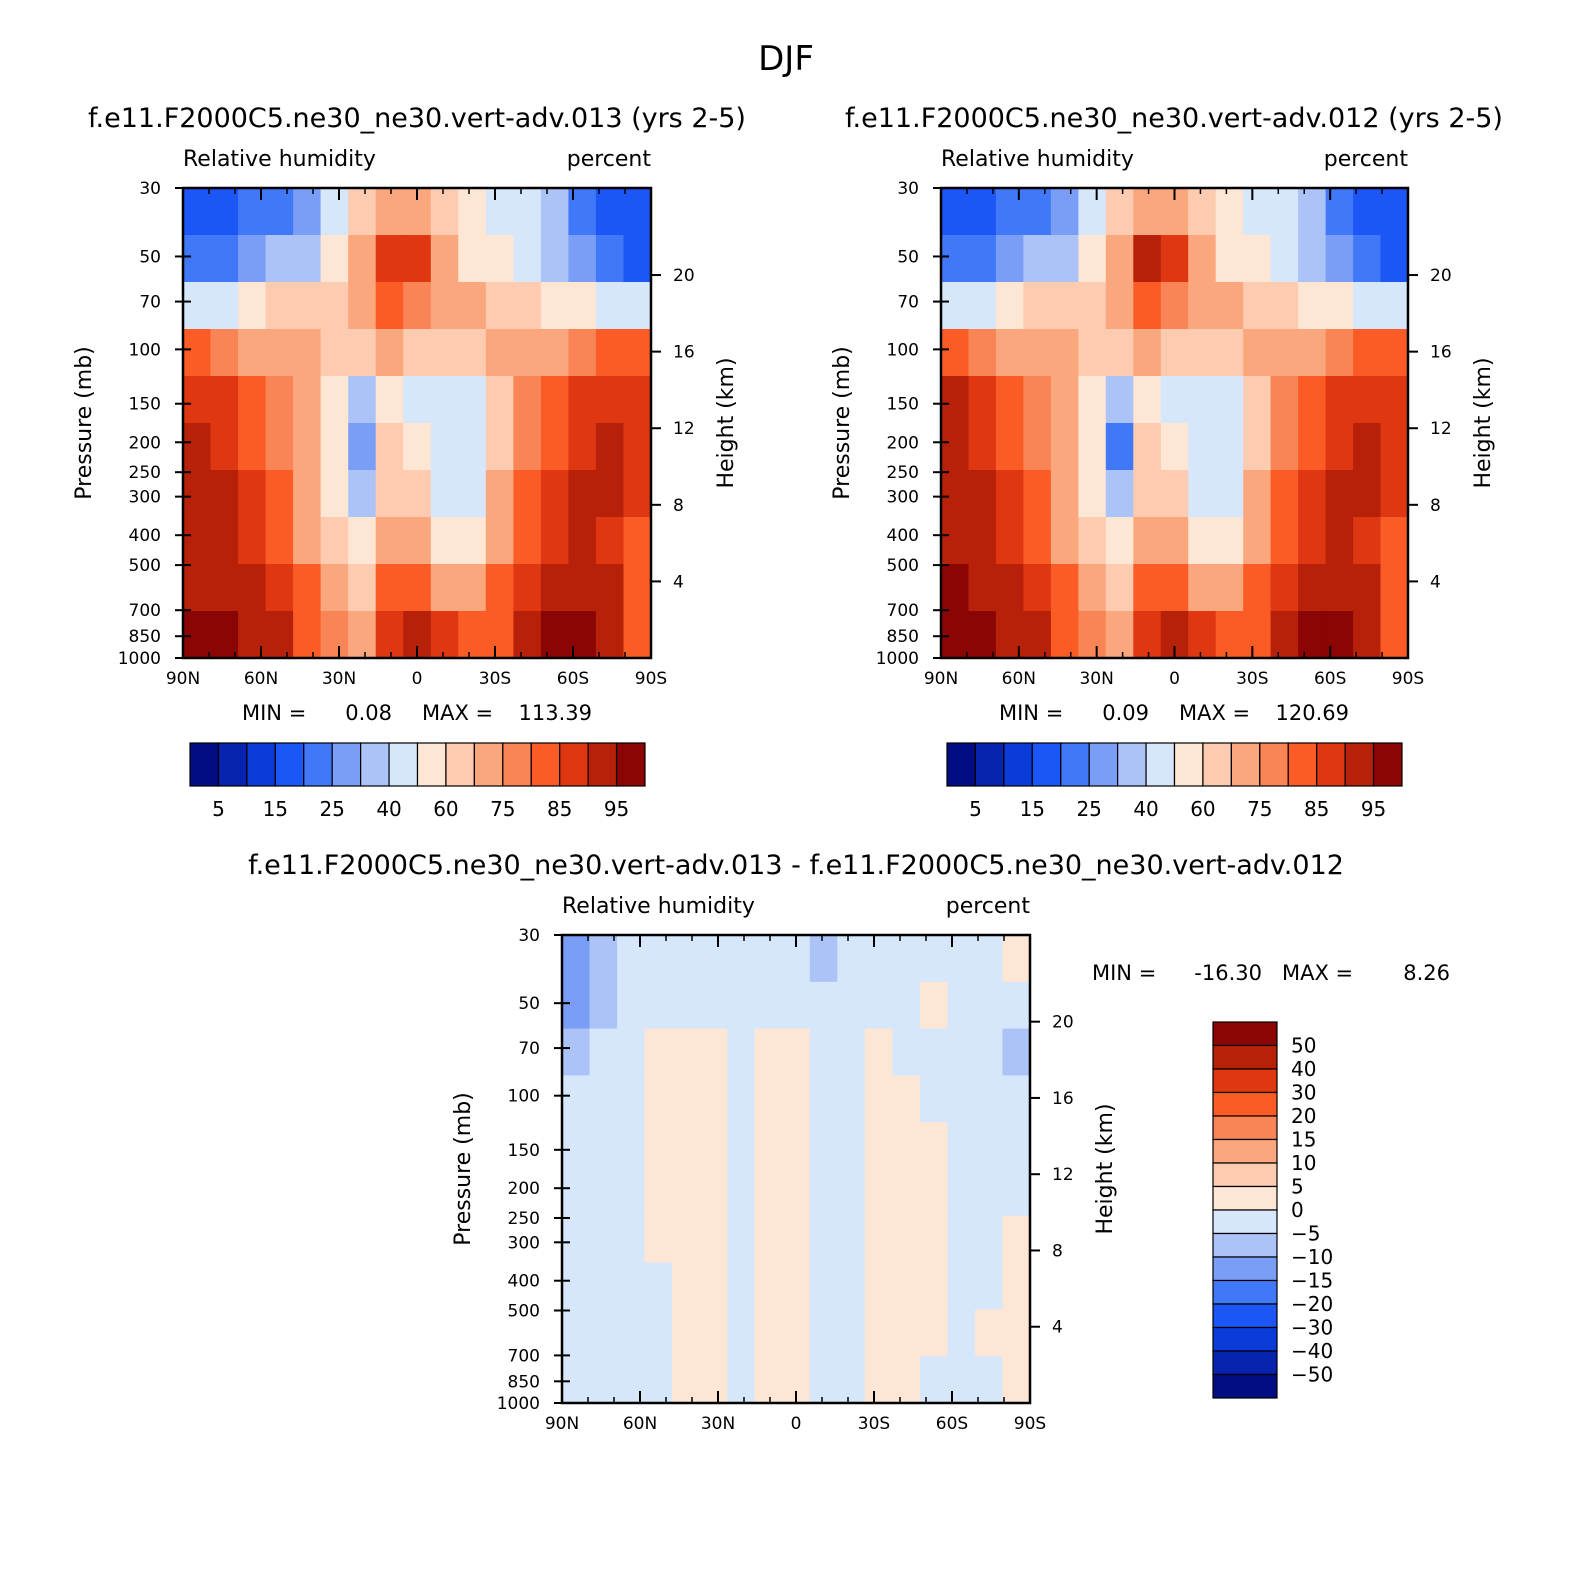  Describe the element at coordinates (562, 1424) in the screenshot. I see `x-tick-label: 90N` at that location.